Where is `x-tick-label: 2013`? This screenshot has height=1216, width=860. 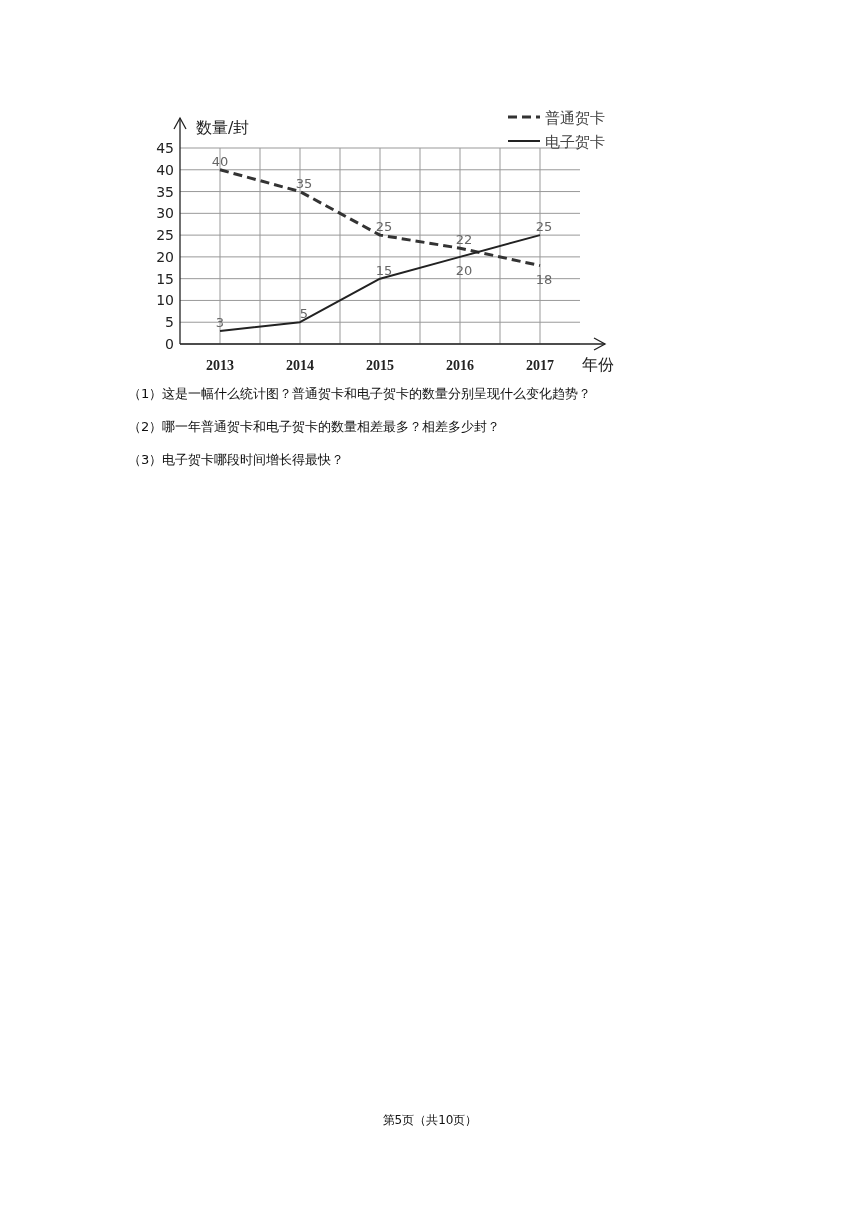
x-tick-label: 2013 is located at coordinates (220, 365).